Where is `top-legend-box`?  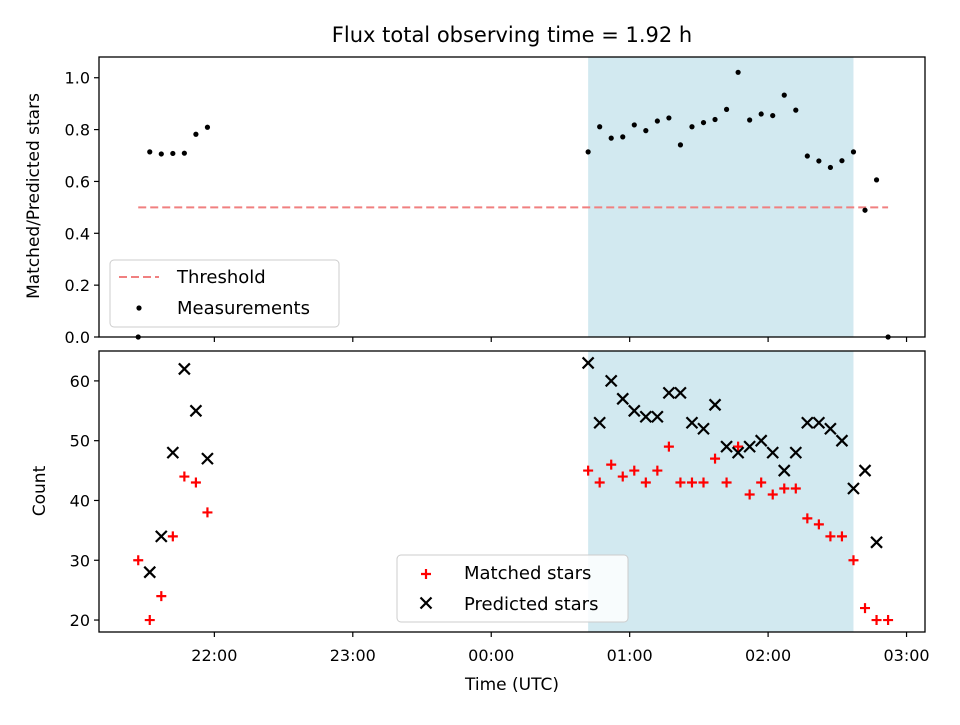 top-legend-box is located at coordinates (224, 293).